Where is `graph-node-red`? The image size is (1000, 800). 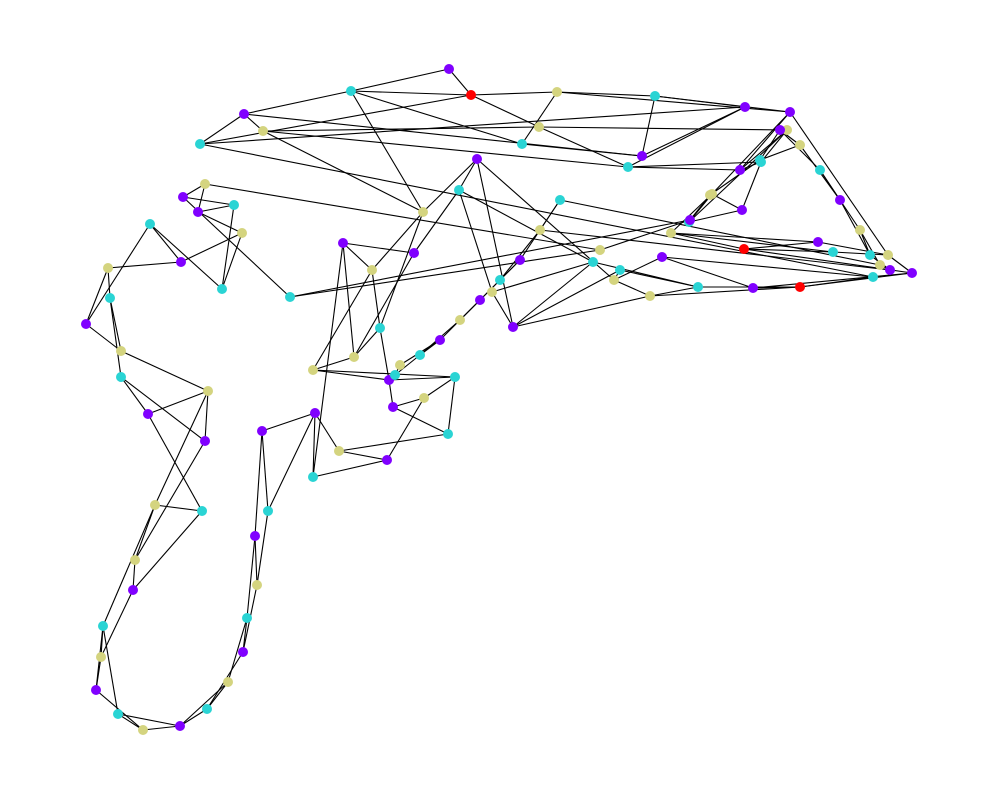 graph-node-red is located at coordinates (471, 95).